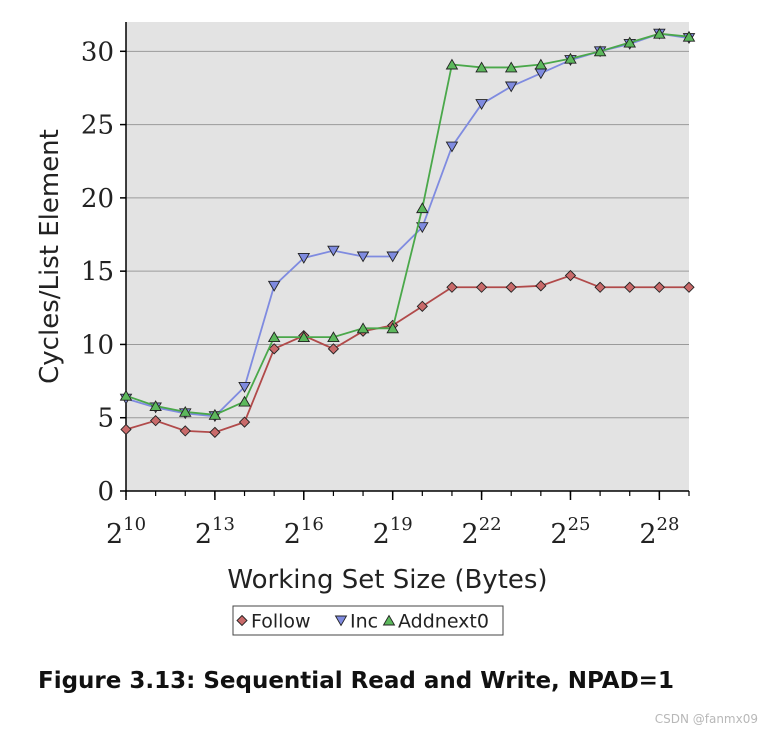 The width and height of the screenshot is (768, 732). What do you see at coordinates (126, 532) in the screenshot?
I see `x-tick-label: 210` at bounding box center [126, 532].